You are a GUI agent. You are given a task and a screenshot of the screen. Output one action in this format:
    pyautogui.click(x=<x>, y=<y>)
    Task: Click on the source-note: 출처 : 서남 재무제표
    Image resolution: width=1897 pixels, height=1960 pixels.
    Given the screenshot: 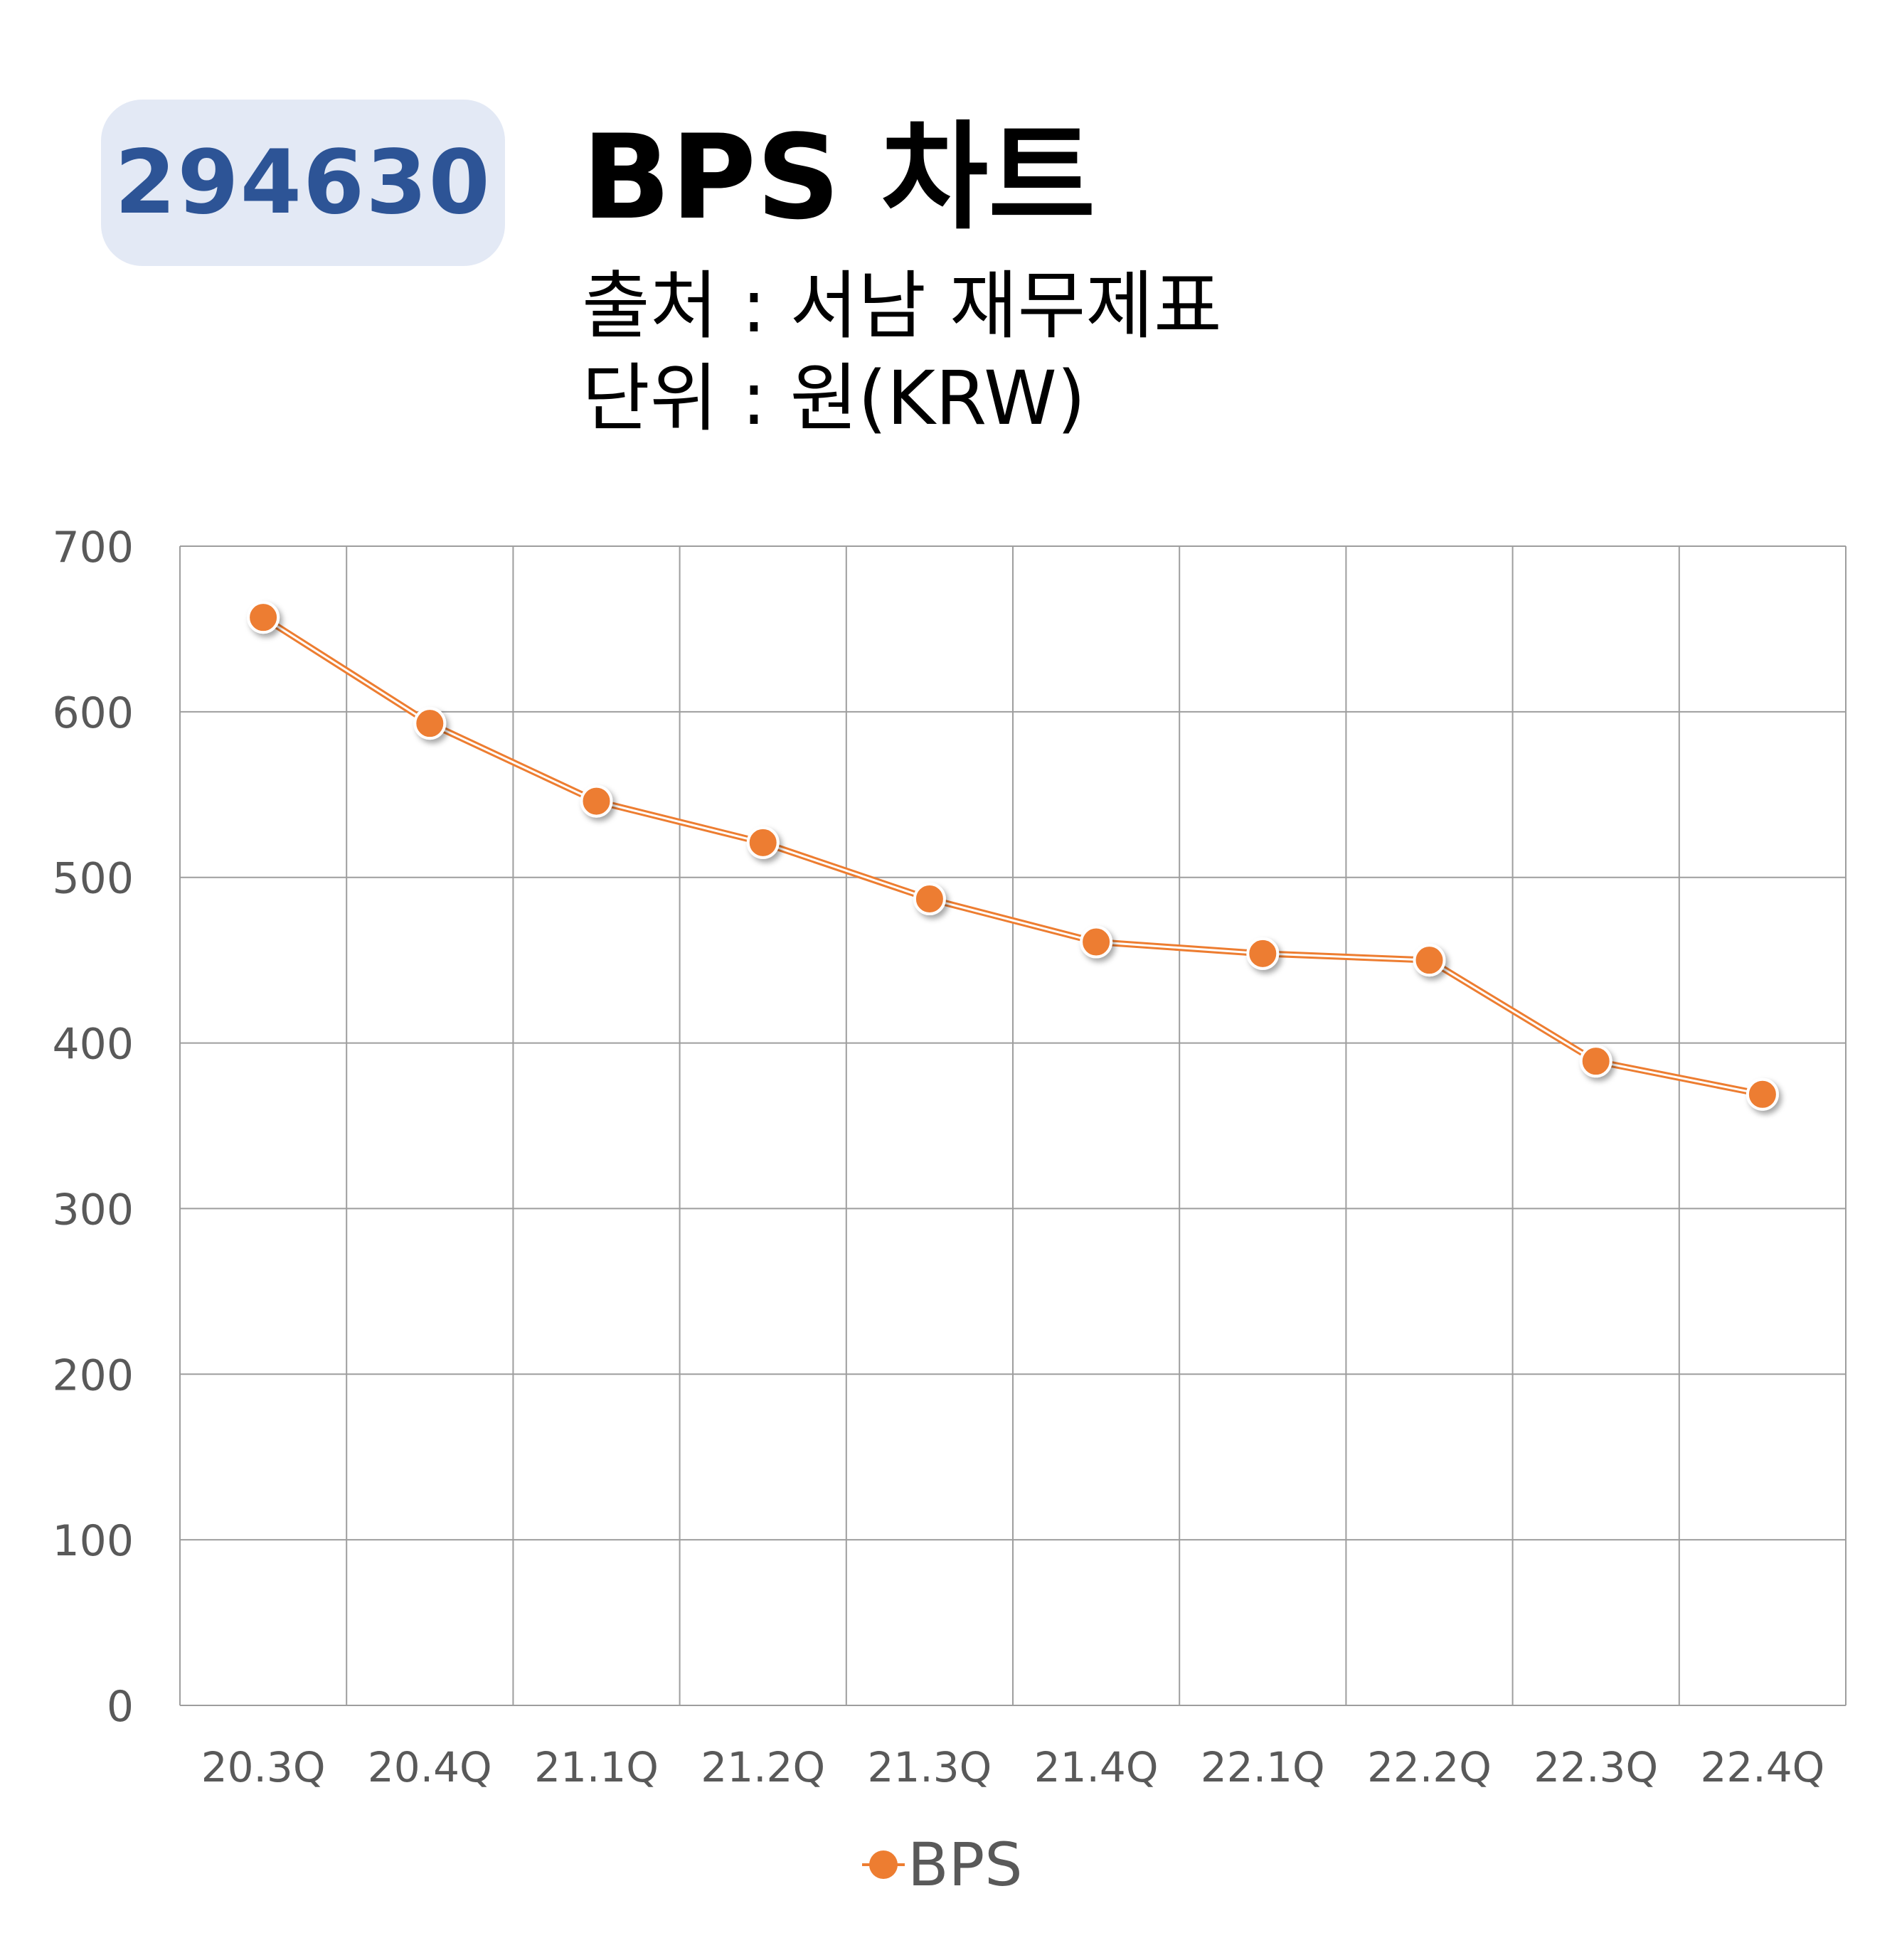 What is the action you would take?
    pyautogui.click(x=902, y=305)
    